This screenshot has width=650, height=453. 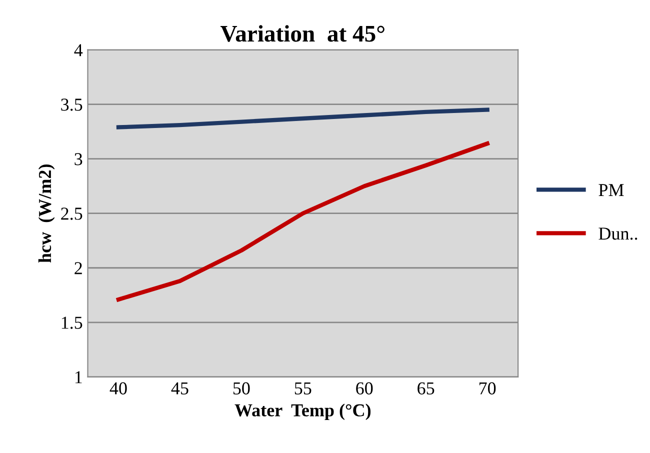 What do you see at coordinates (303, 388) in the screenshot?
I see `x-tick-label: 55` at bounding box center [303, 388].